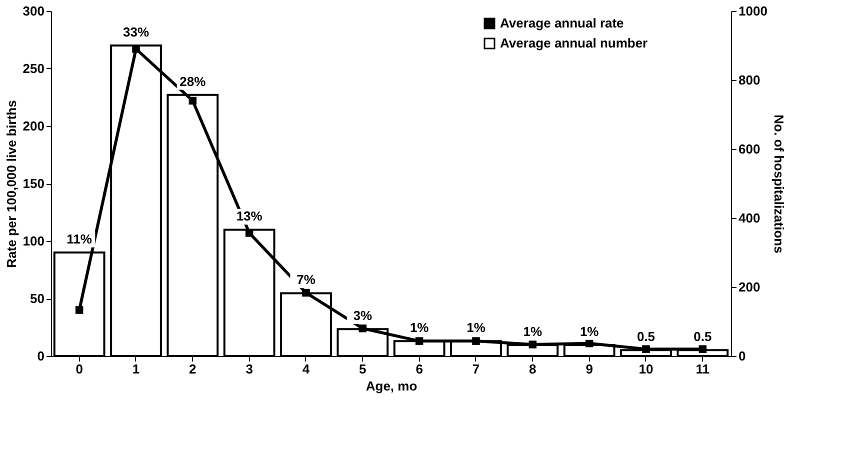 Image resolution: width=854 pixels, height=453 pixels. What do you see at coordinates (703, 369) in the screenshot?
I see `x-tick-label: 11` at bounding box center [703, 369].